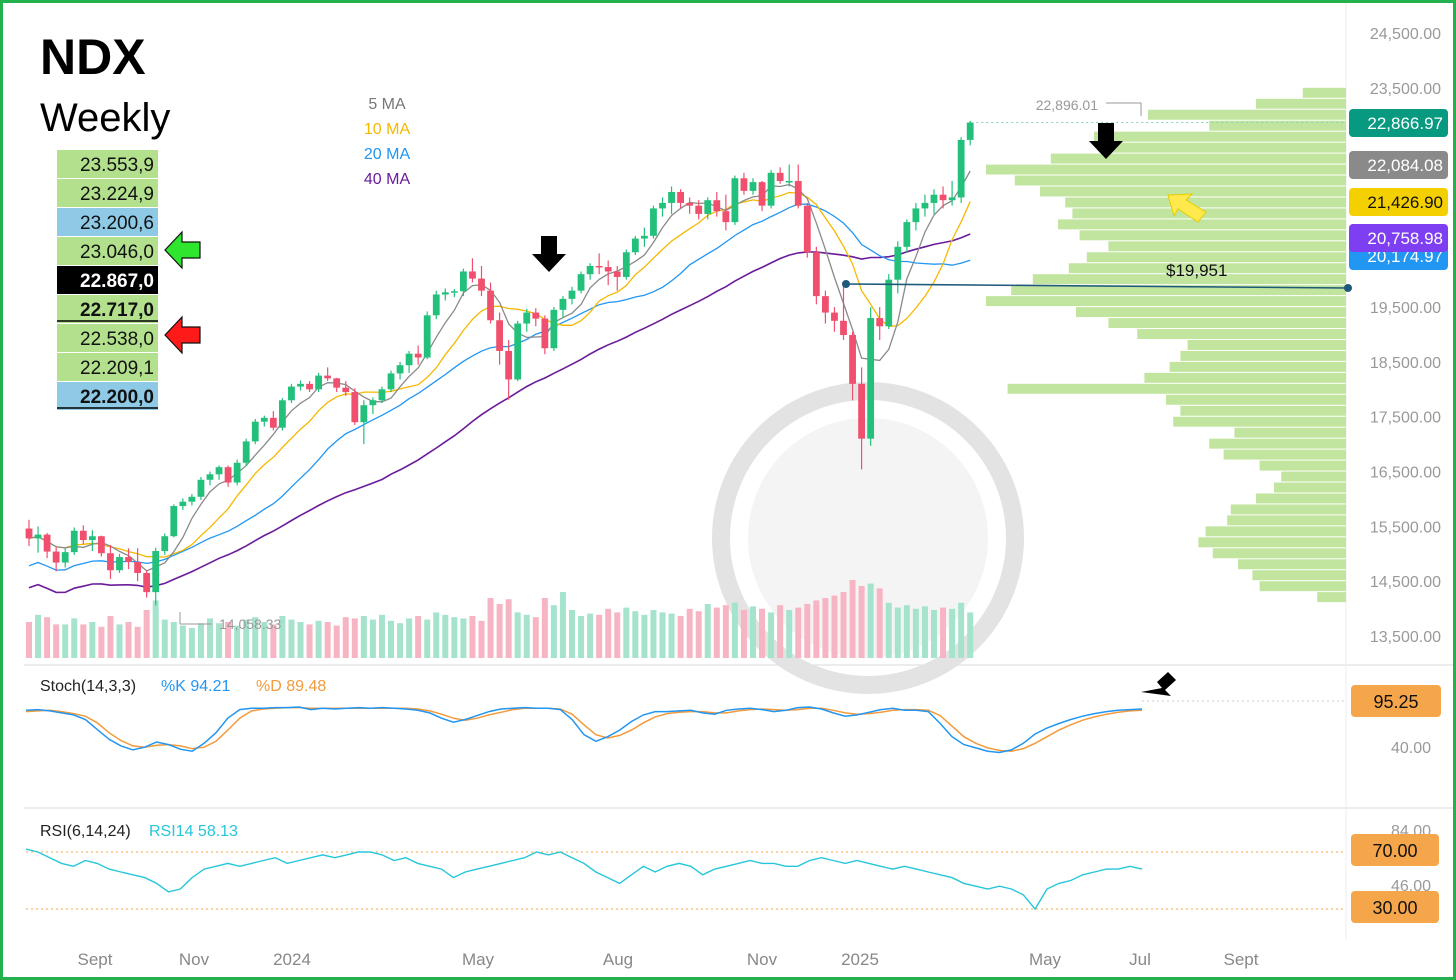 This screenshot has height=980, width=1456. Describe the element at coordinates (1398, 202) in the screenshot. I see `price-tag-bg` at that location.